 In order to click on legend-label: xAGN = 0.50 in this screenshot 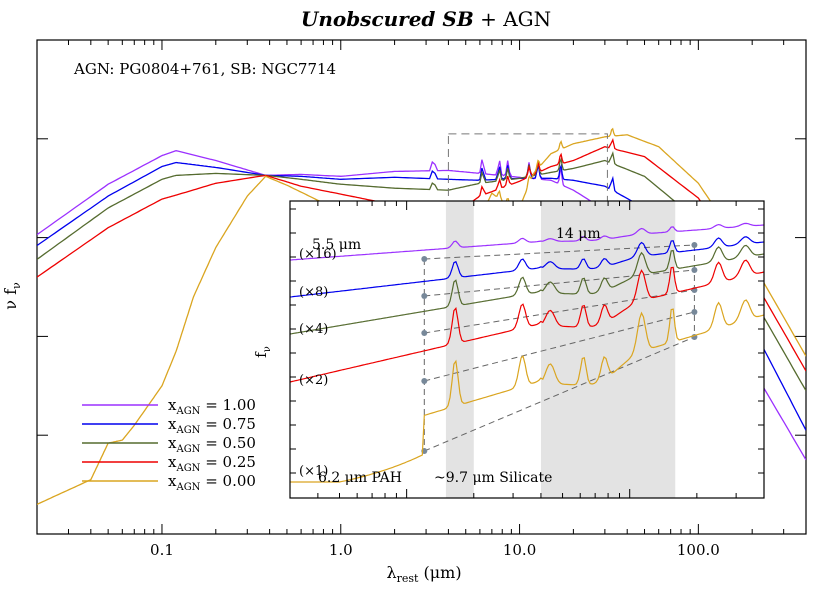, I will do `click(212, 444)`.